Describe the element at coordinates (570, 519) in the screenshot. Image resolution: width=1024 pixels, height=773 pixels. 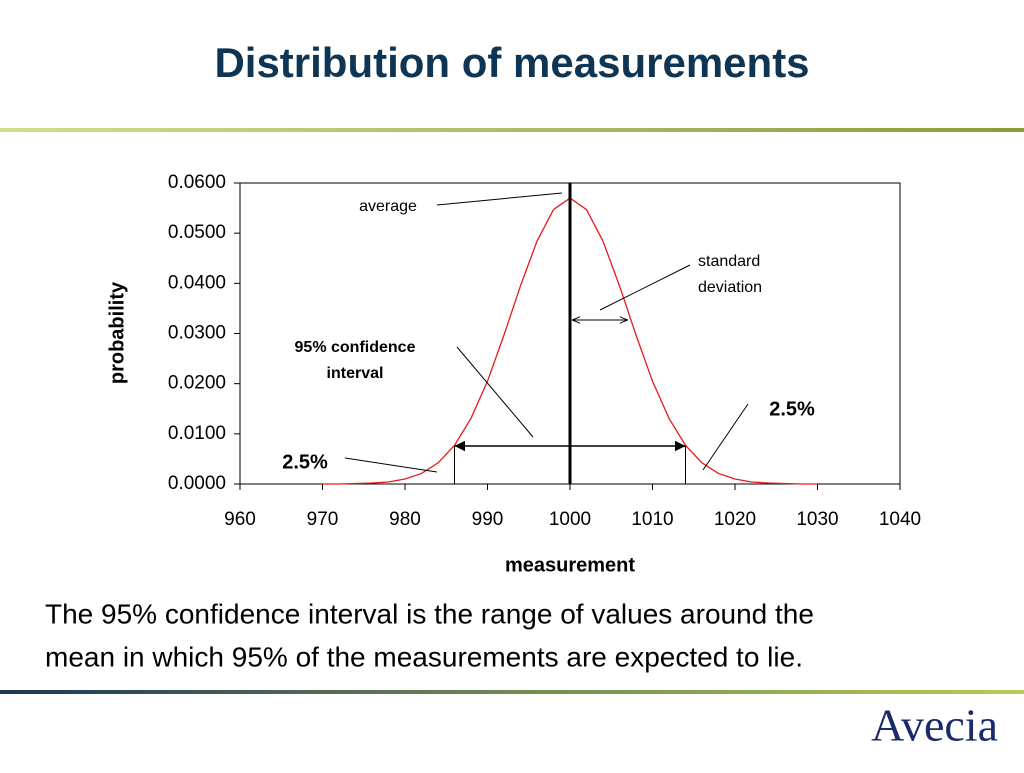
I see `x-tick-label: 1000` at that location.